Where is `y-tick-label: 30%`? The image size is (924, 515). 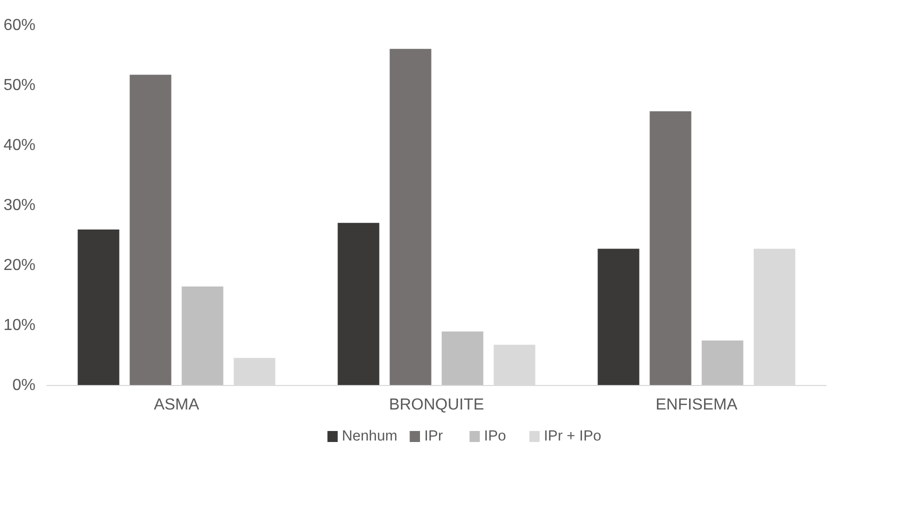
y-tick-label: 30% is located at coordinates (19, 205).